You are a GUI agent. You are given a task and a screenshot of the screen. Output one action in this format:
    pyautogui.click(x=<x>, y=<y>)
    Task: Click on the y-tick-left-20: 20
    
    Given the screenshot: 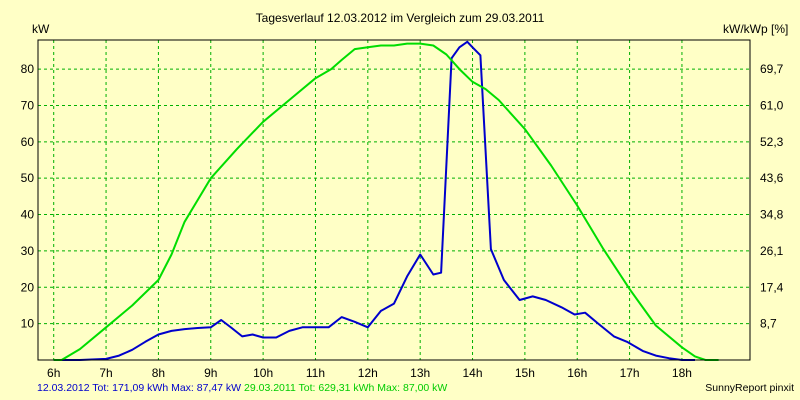 What is the action you would take?
    pyautogui.click(x=28, y=287)
    